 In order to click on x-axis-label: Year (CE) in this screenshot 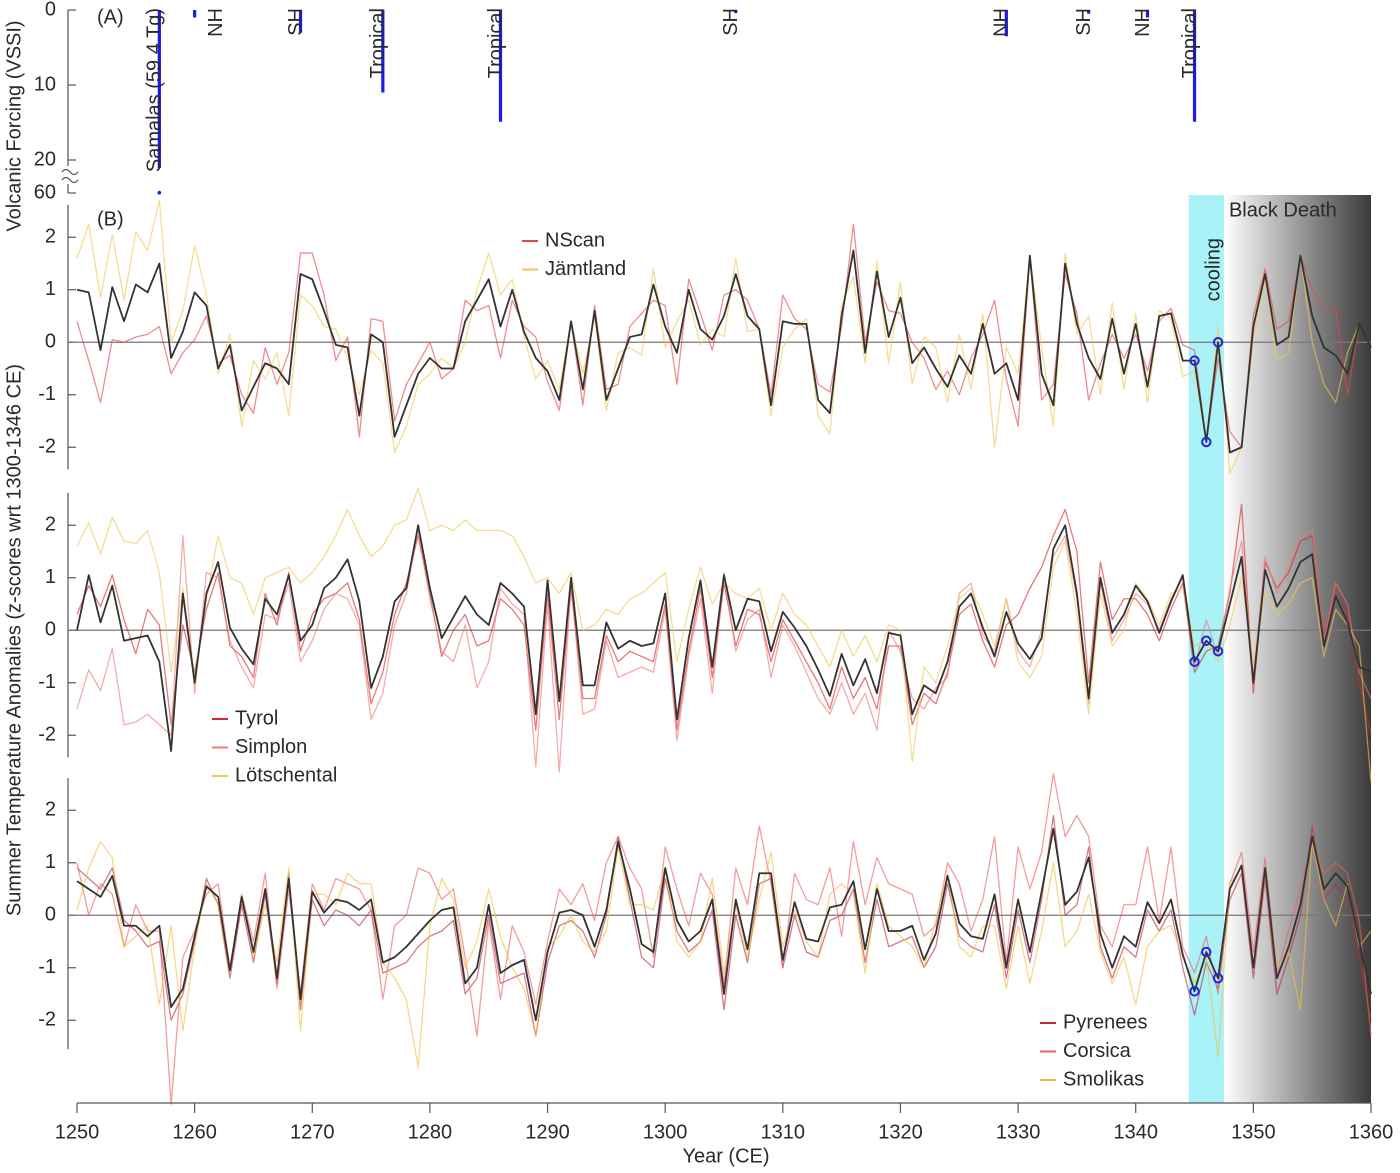, I will do `click(725, 1156)`.